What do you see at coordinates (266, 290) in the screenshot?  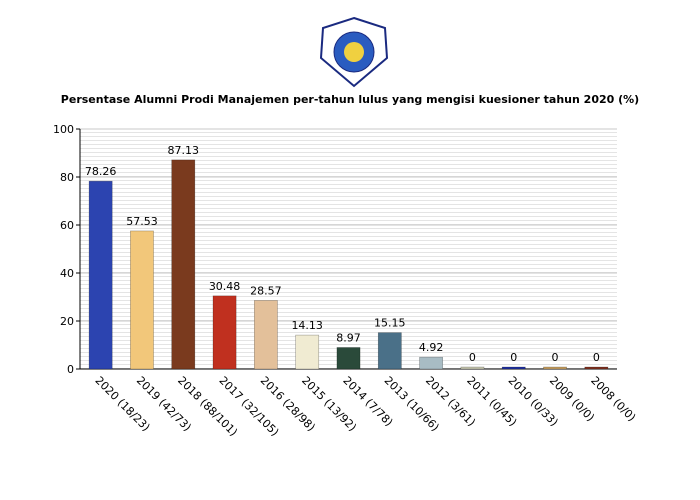 I see `value-label: 28.57` at bounding box center [266, 290].